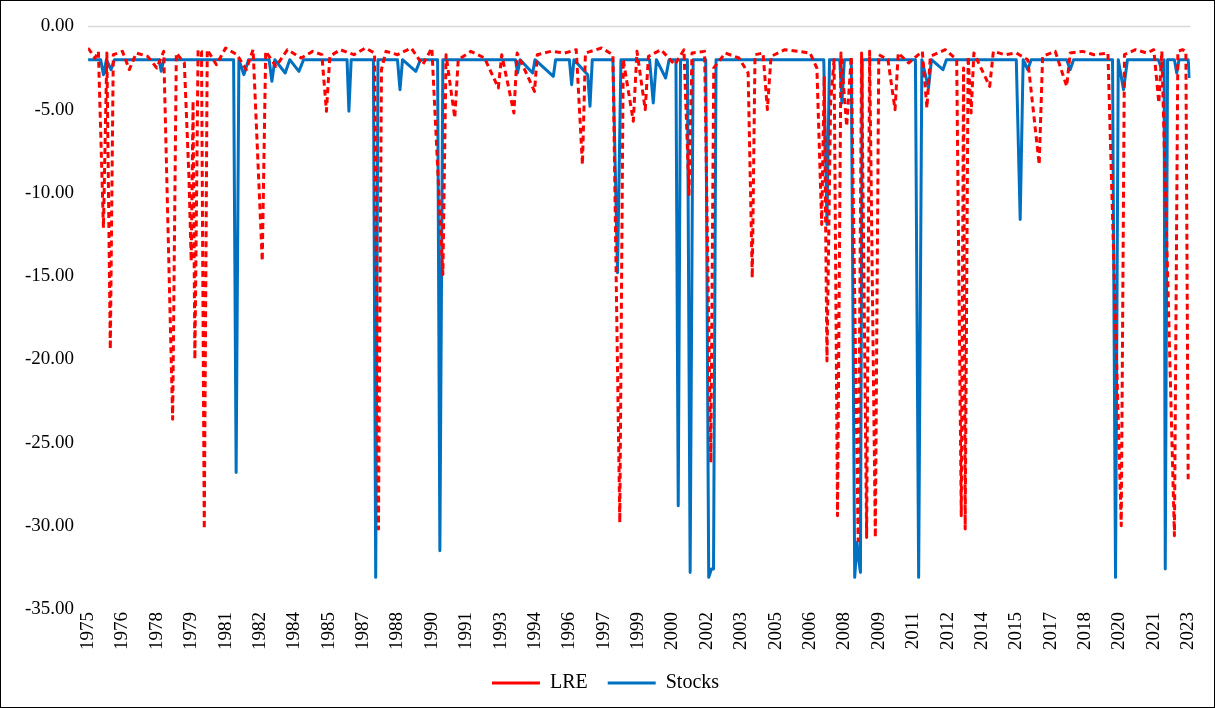 This screenshot has width=1215, height=708. I want to click on x-tick-label: 1993, so click(499, 631).